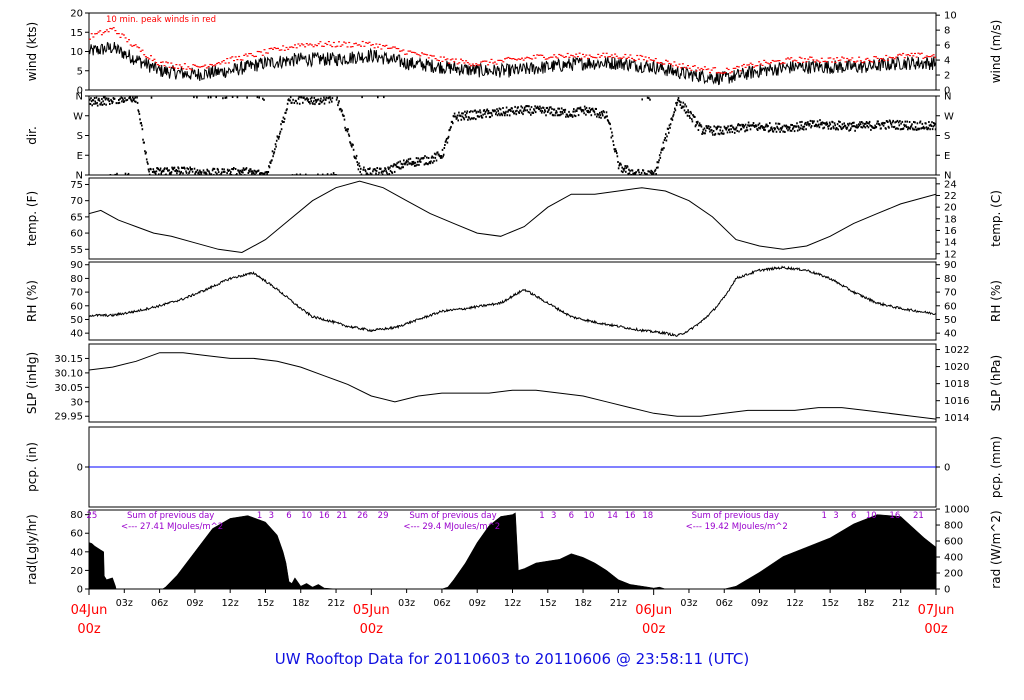 This screenshot has height=700, width=1024. I want to click on y-tick-label-right: S, so click(947, 136).